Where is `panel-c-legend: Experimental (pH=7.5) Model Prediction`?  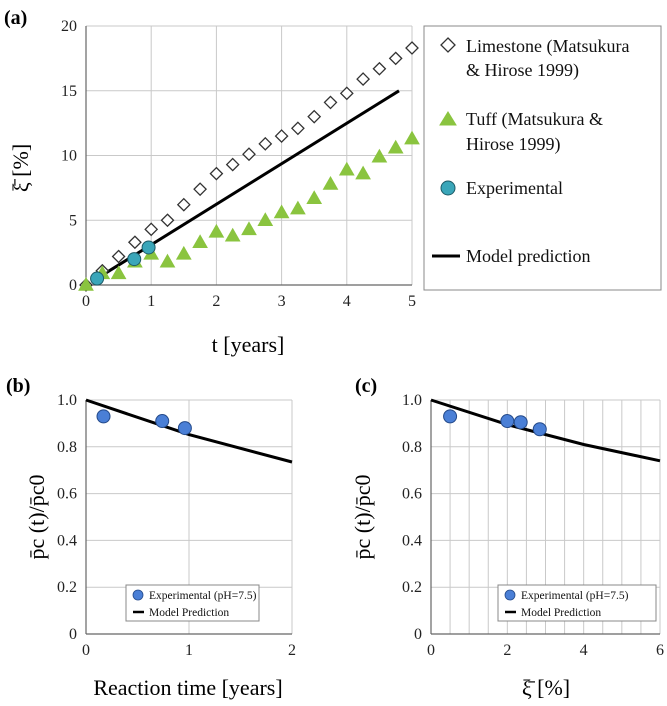 panel-c-legend: Experimental (pH=7.5) Model Prediction is located at coordinates (577, 603).